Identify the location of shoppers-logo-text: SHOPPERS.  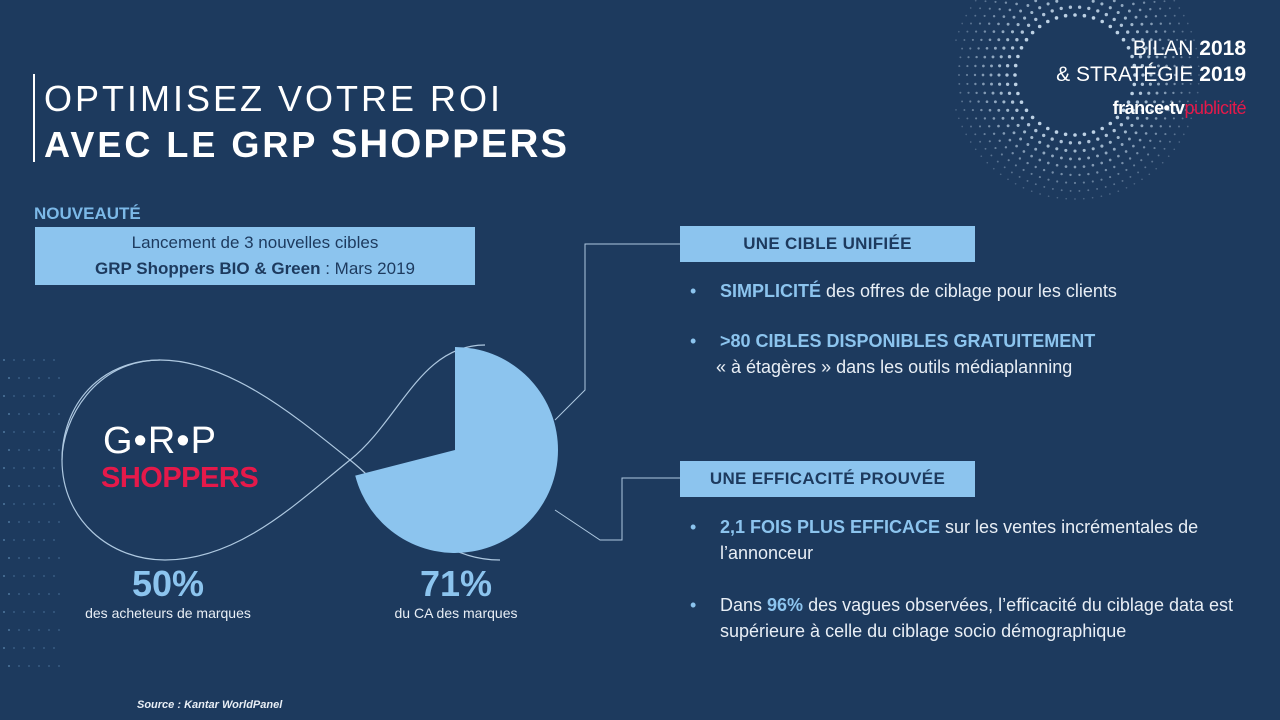
(180, 478).